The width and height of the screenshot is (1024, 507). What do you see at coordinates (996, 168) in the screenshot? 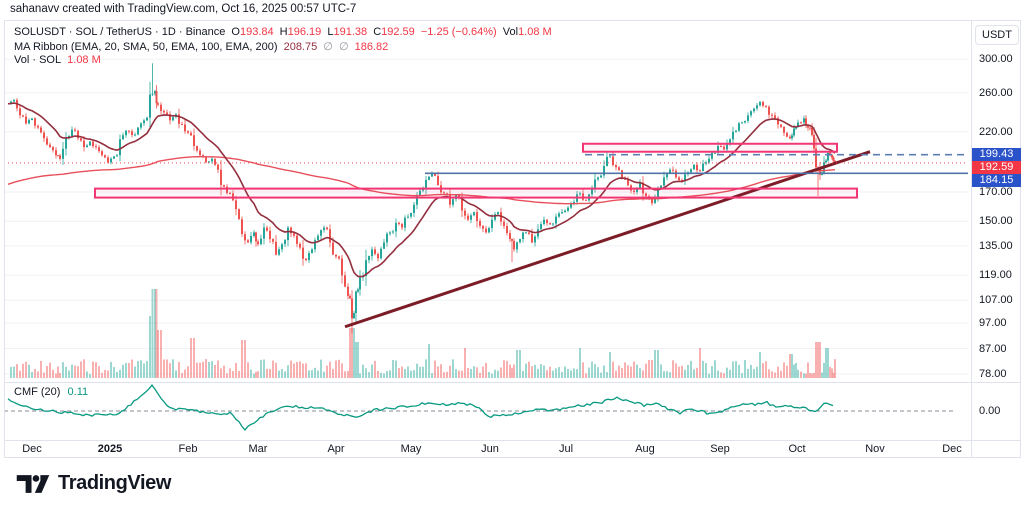
I see `price-level-badge: 192.59` at bounding box center [996, 168].